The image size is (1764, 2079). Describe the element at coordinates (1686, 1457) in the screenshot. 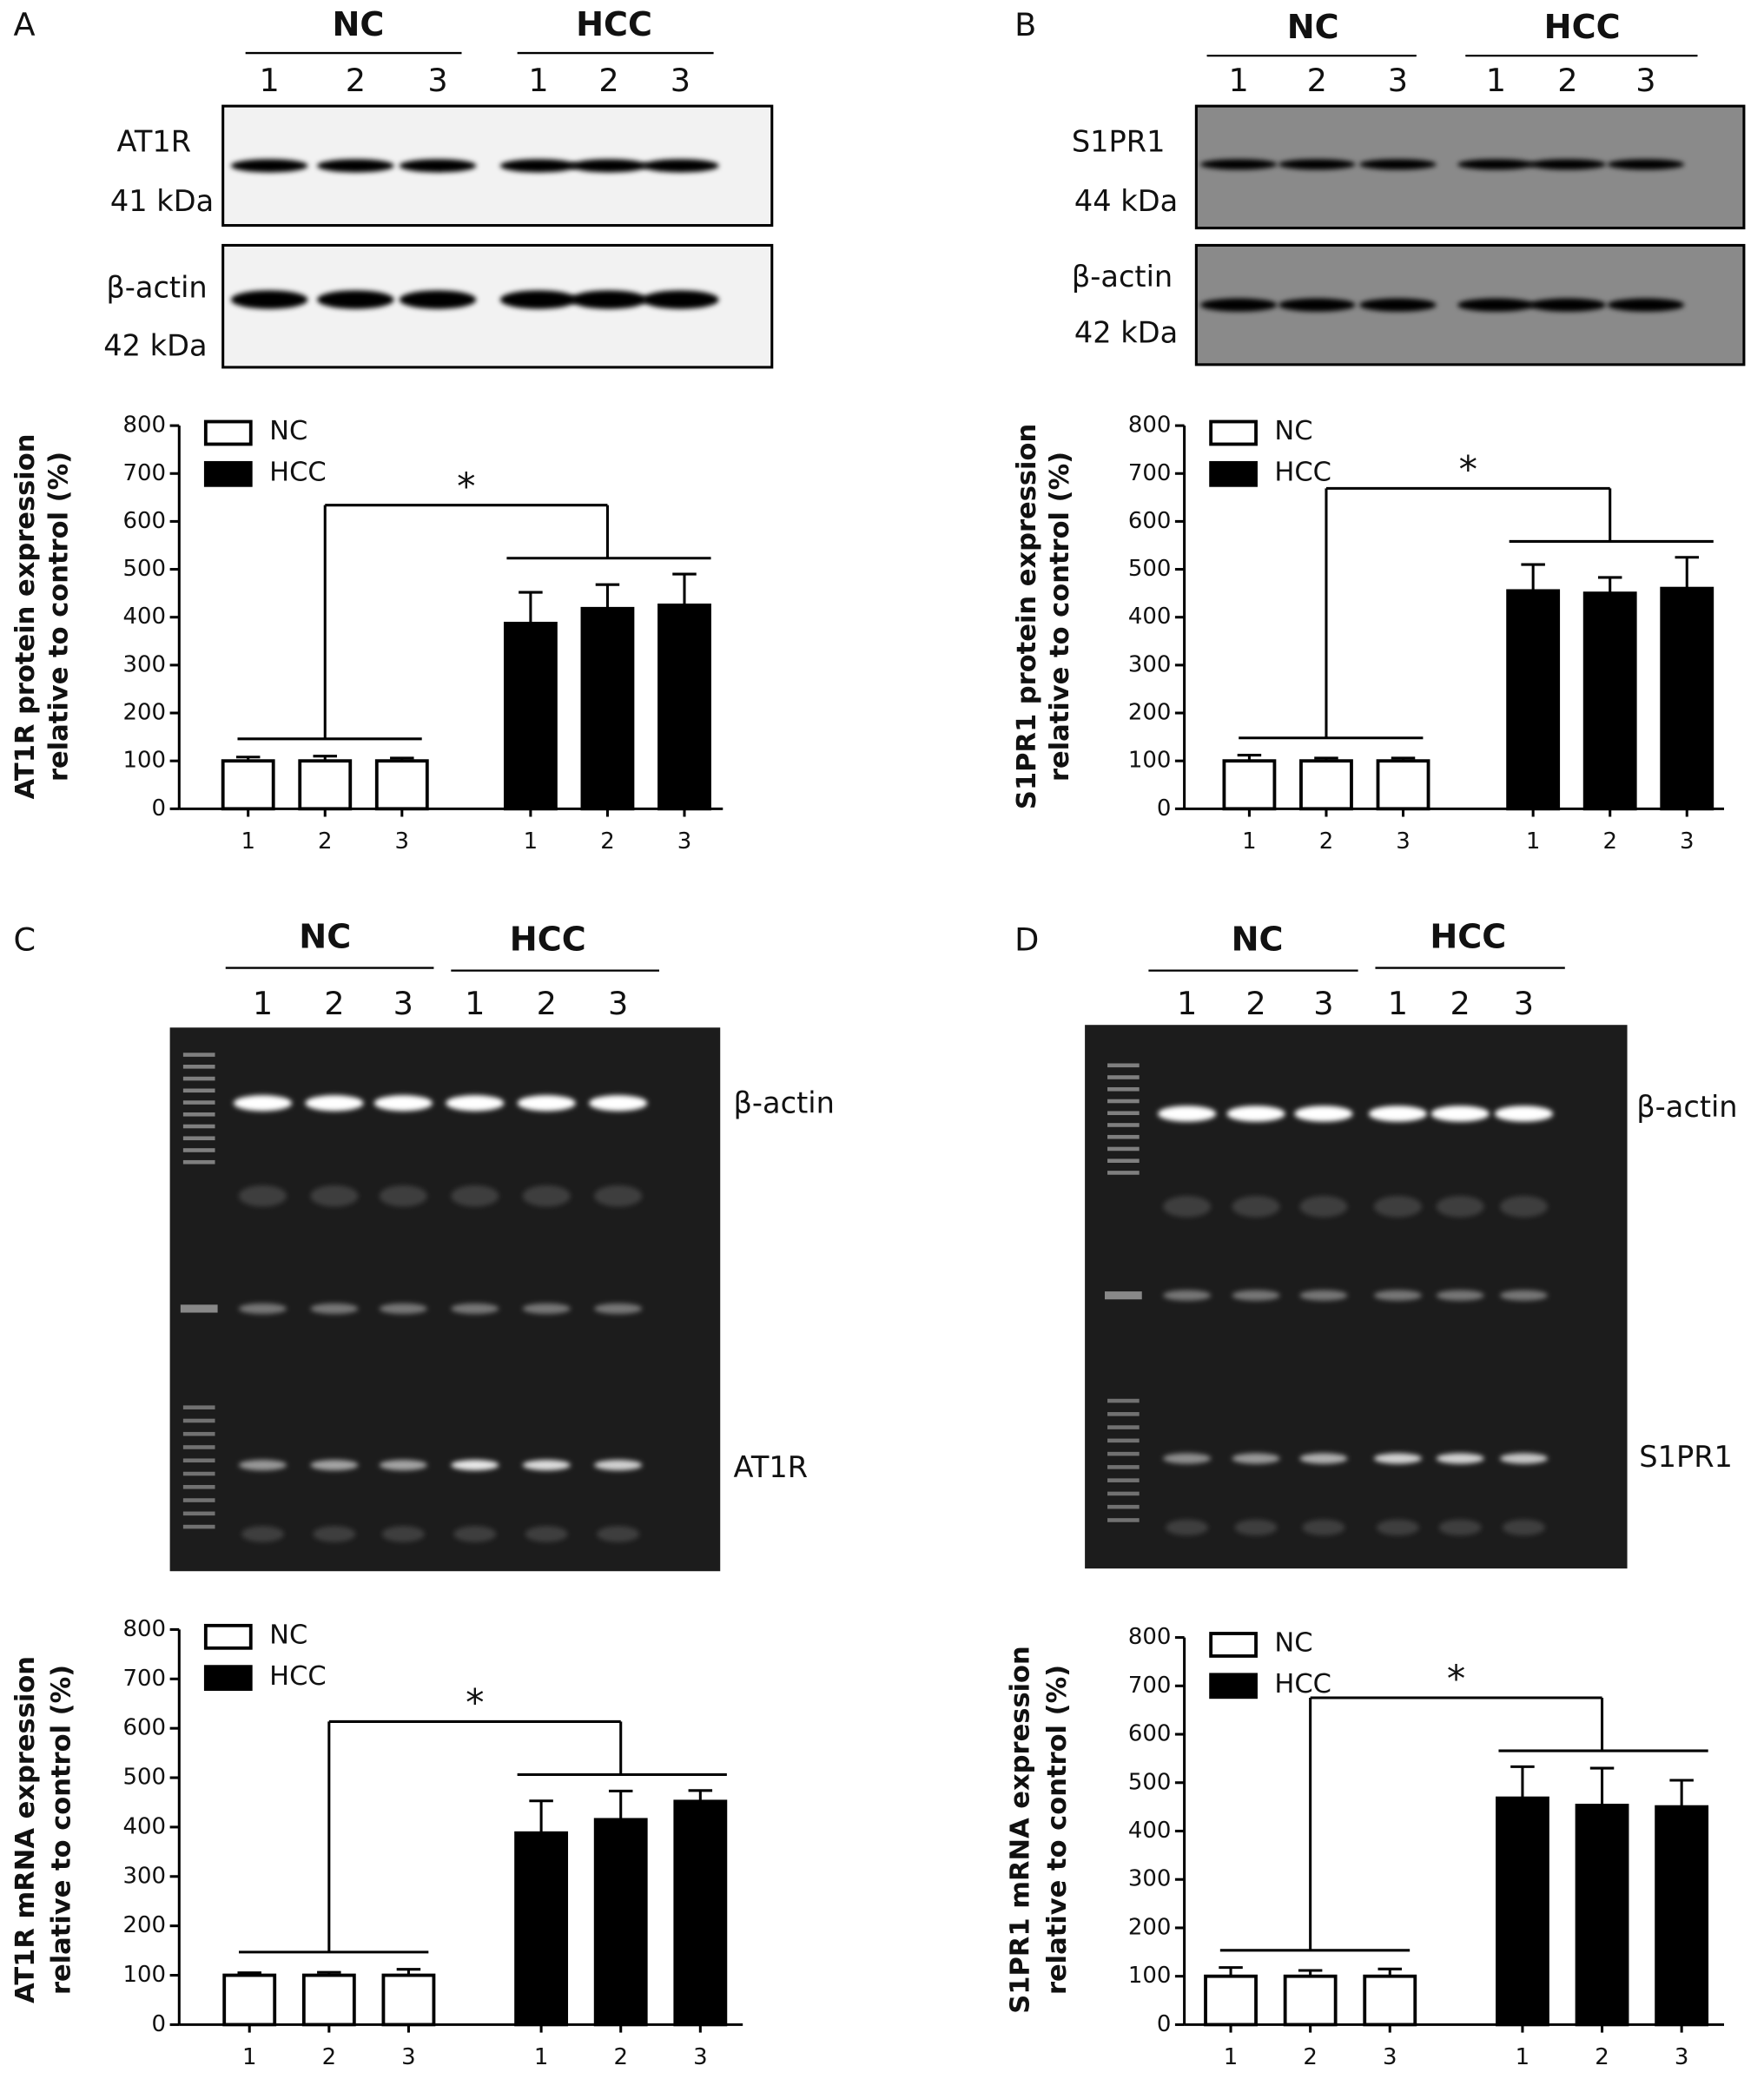

I see `blot-label: S1PR1` at that location.